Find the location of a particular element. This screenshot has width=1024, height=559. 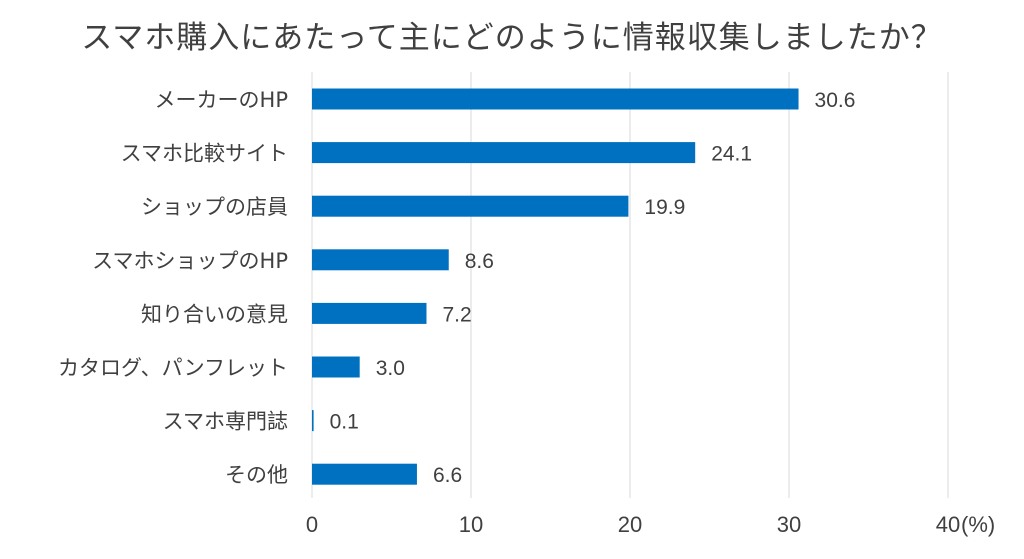

data-label: 24.1 is located at coordinates (731, 154).